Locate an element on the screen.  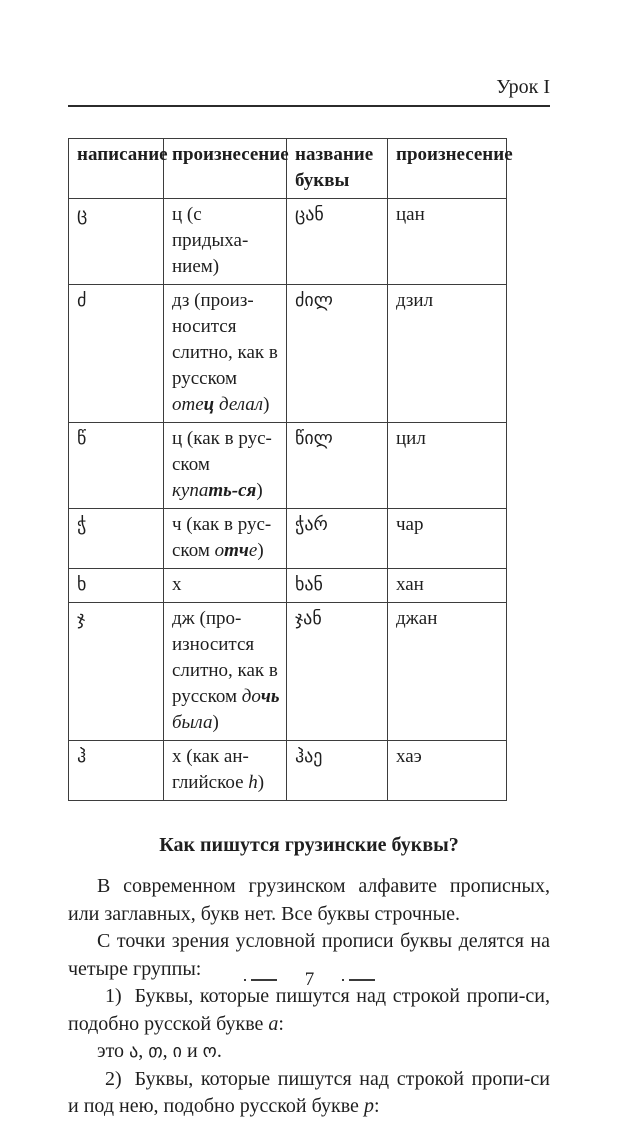
cell-letter-name: ხან is located at coordinates (337, 585).